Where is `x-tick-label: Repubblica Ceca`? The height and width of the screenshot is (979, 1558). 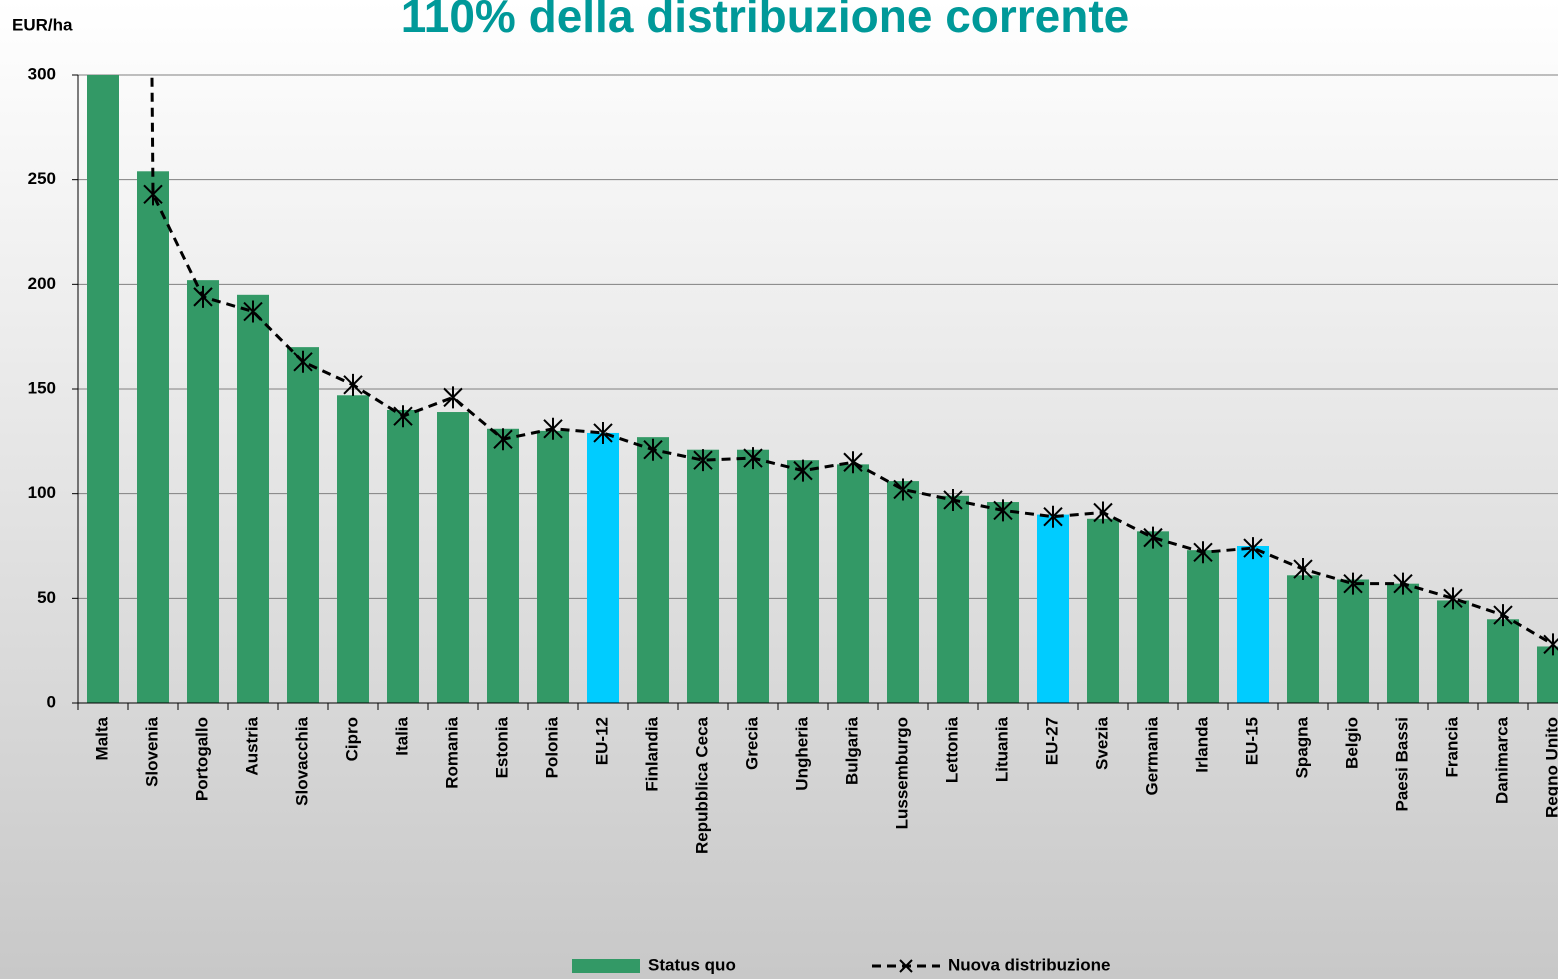
x-tick-label: Repubblica Ceca is located at coordinates (701, 785).